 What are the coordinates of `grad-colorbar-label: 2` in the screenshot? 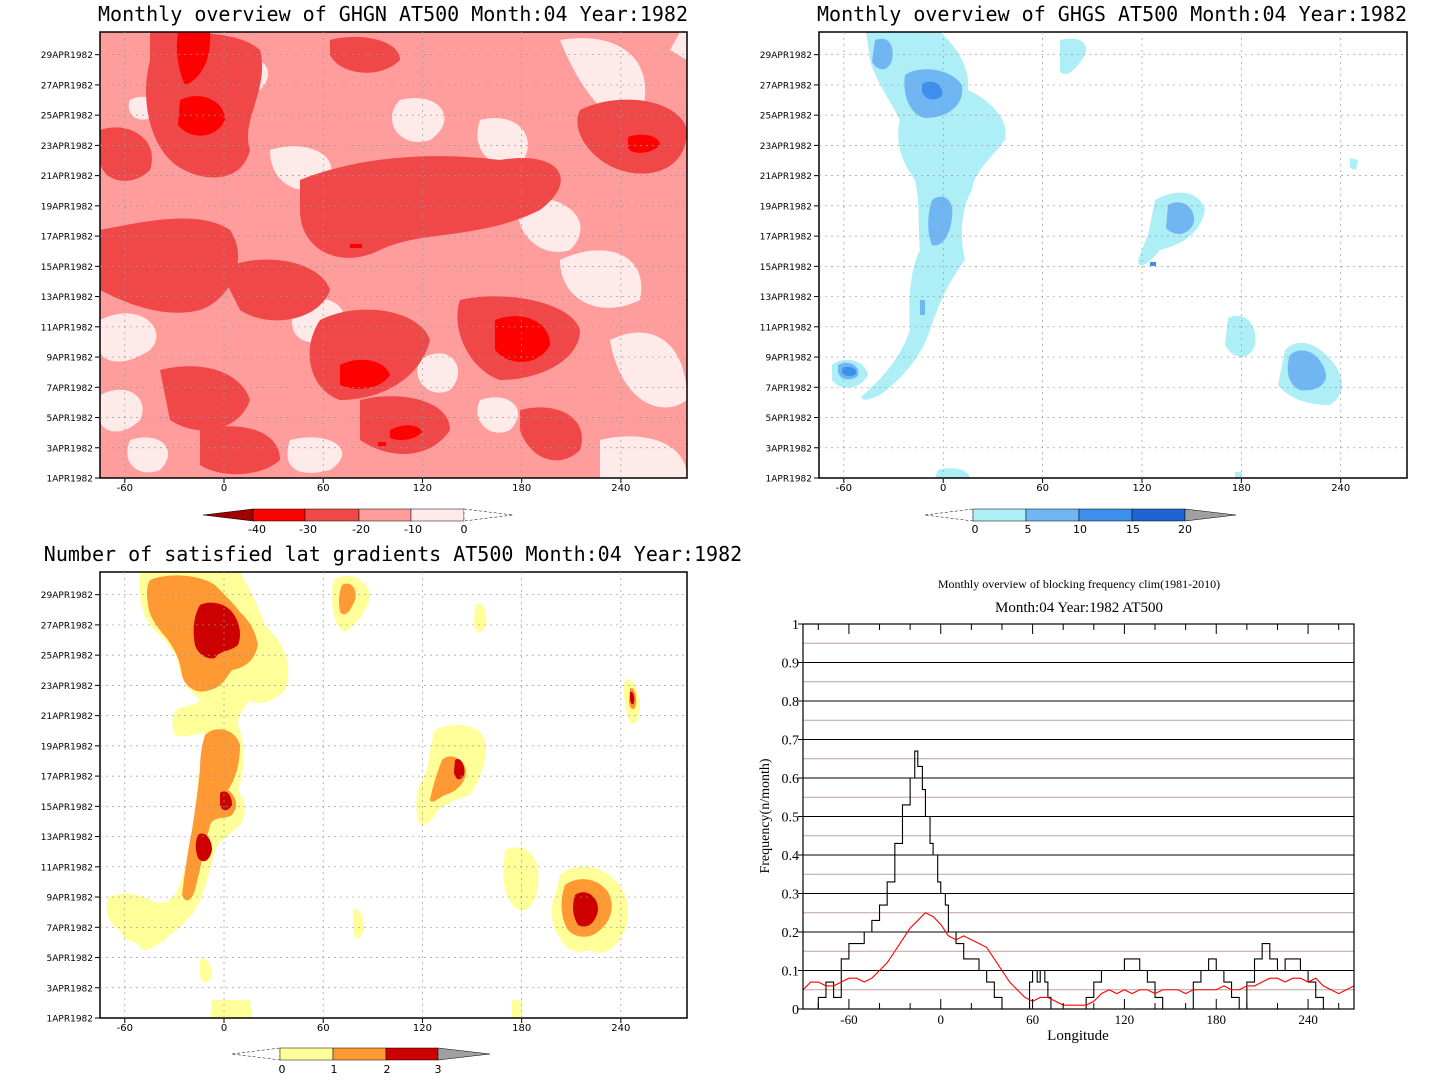 It's located at (387, 1069).